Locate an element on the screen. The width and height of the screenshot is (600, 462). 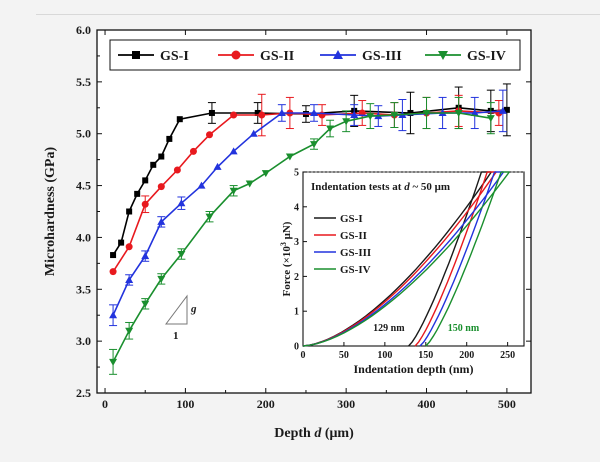
y-axis-title: Microhardness (GPa) is located at coordinates (50, 212).